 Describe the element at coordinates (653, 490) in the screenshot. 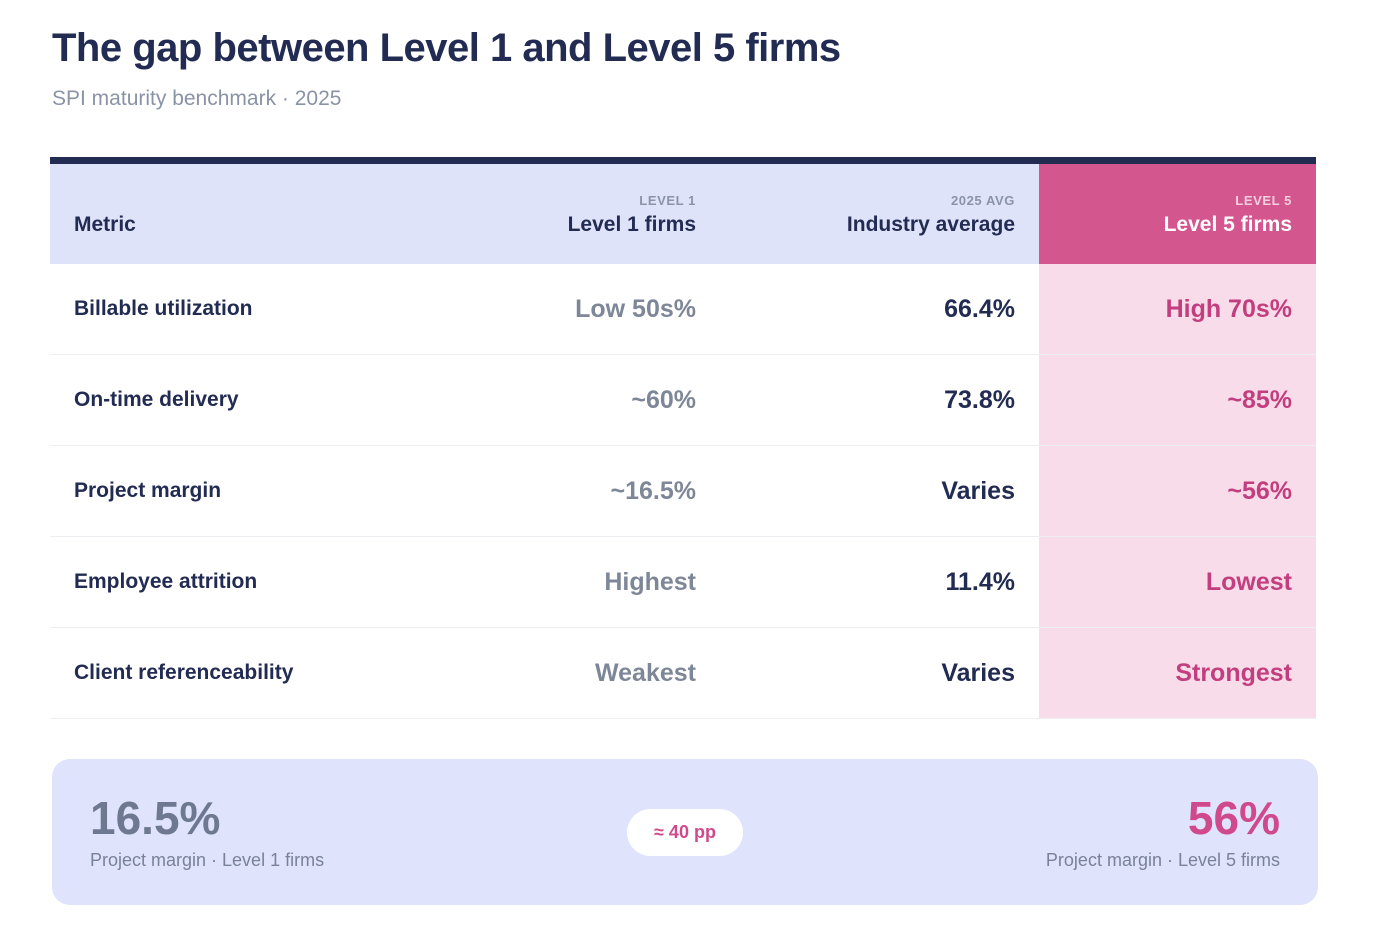

I see `level1-value-cell: ~16.5%` at that location.